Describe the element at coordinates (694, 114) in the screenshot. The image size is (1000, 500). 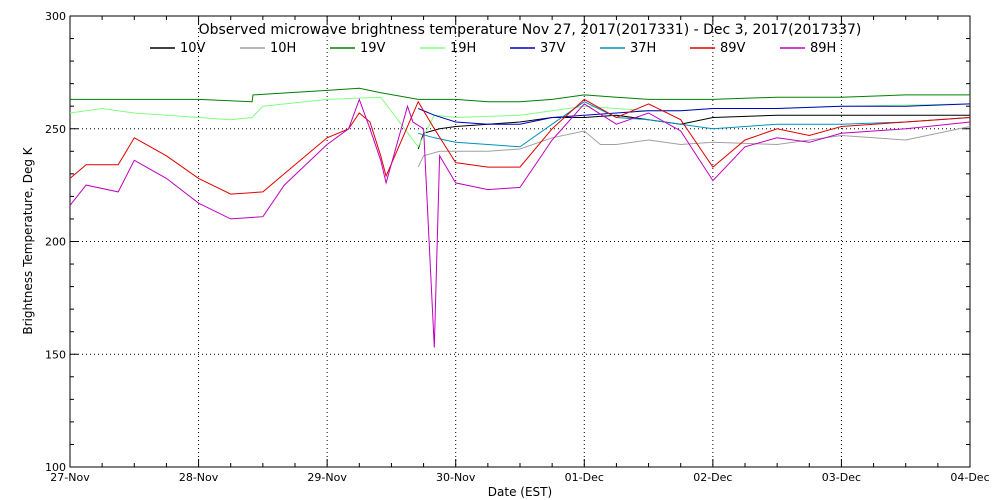
I see `series-line-37v` at that location.